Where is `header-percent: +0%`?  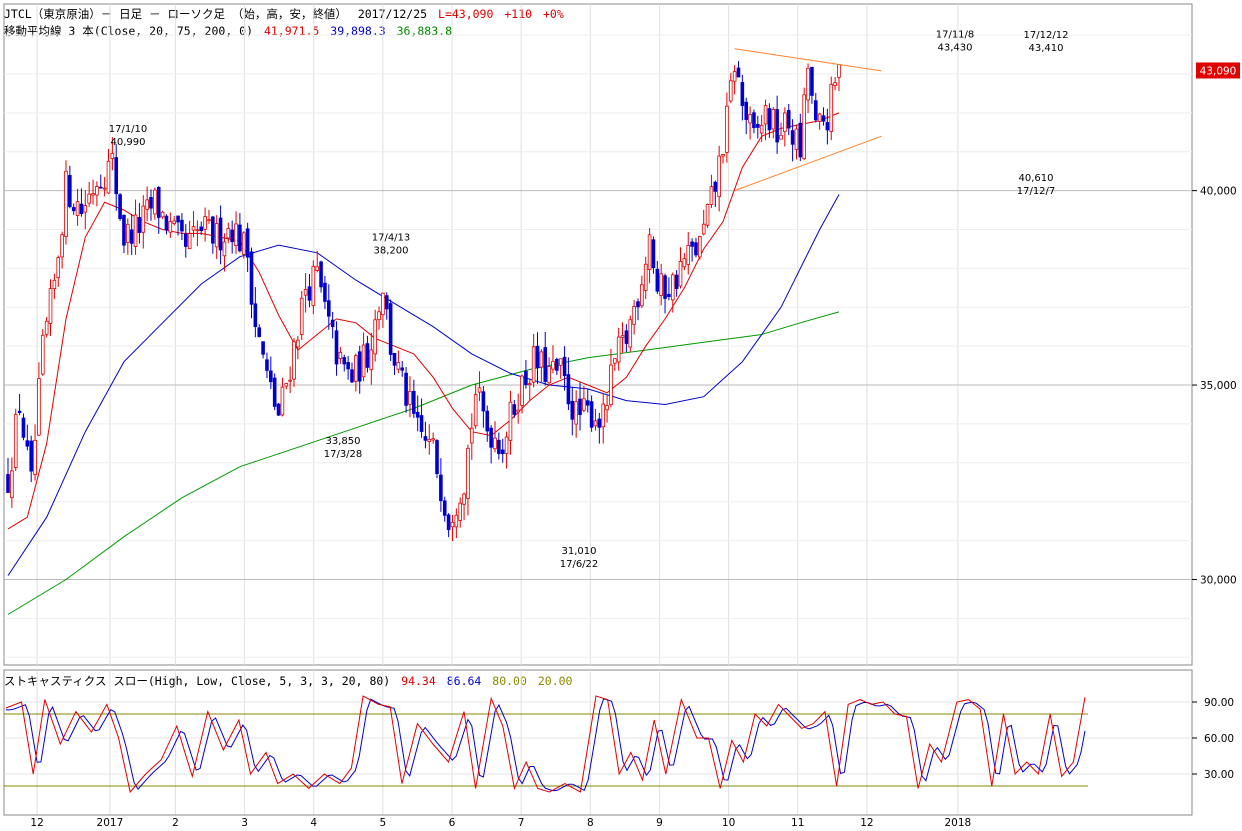
header-percent: +0% is located at coordinates (553, 14).